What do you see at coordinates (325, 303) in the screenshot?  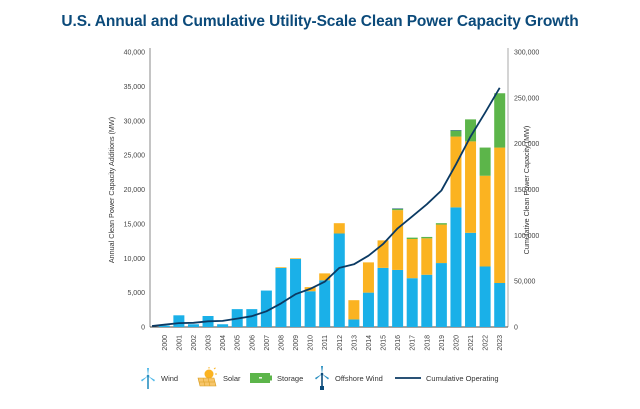 I see `bar-wind-2011` at bounding box center [325, 303].